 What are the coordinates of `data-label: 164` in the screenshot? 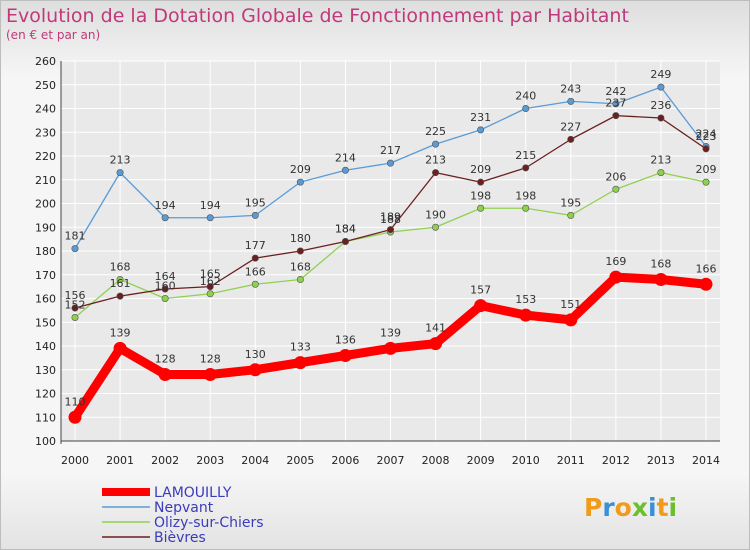 It's located at (165, 276).